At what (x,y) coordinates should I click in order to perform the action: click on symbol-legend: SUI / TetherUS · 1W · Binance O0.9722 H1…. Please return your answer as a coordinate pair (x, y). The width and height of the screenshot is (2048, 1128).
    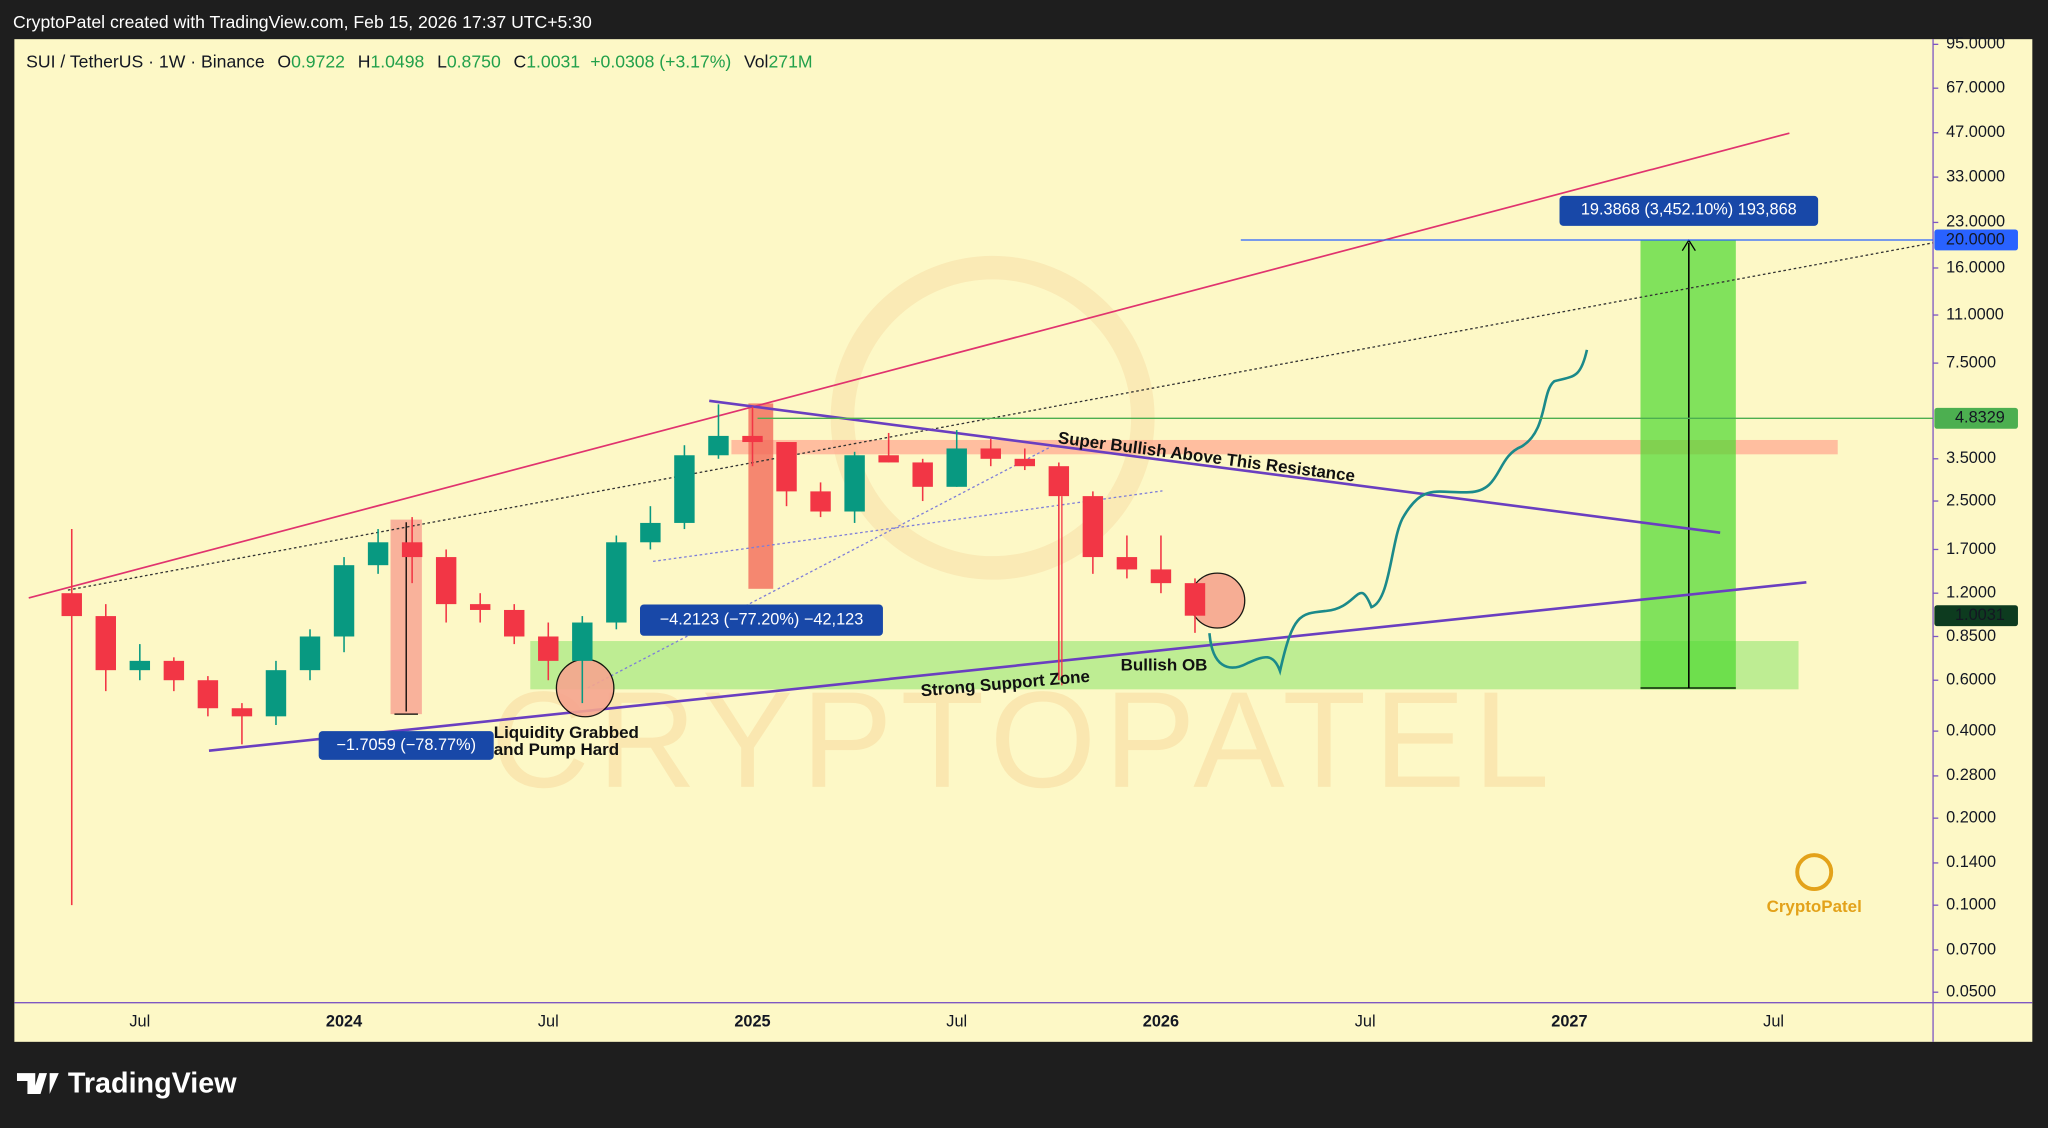
    Looking at the image, I should click on (419, 61).